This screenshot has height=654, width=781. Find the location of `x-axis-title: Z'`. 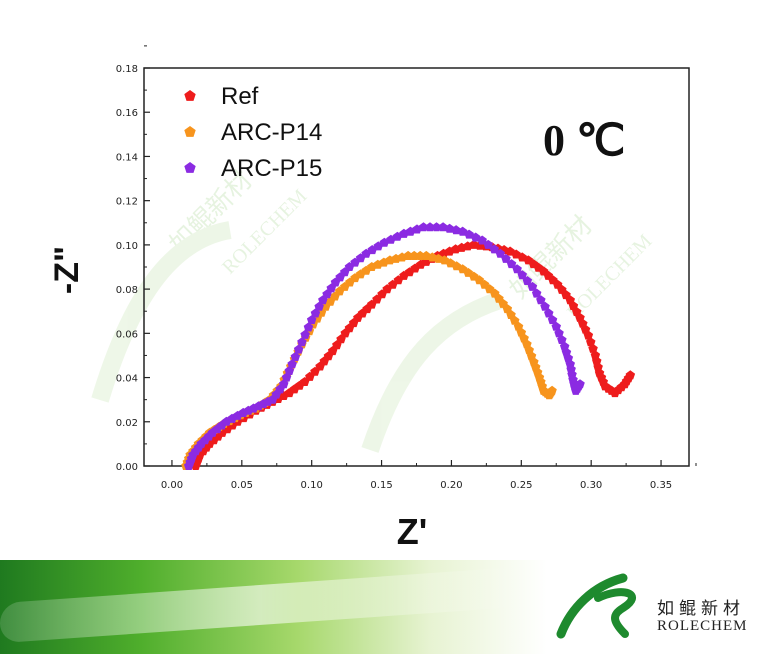

x-axis-title: Z' is located at coordinates (412, 531).